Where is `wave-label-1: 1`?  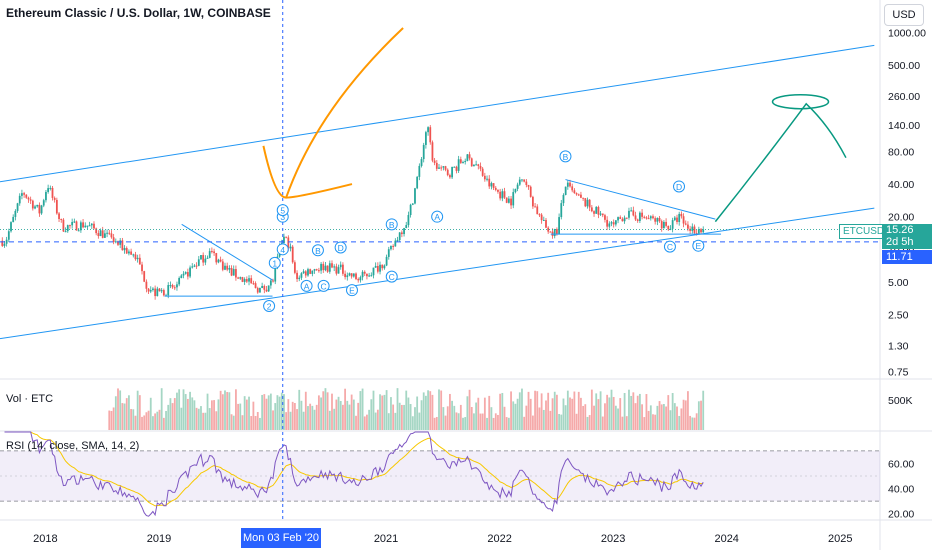 wave-label-1: 1 is located at coordinates (274, 262).